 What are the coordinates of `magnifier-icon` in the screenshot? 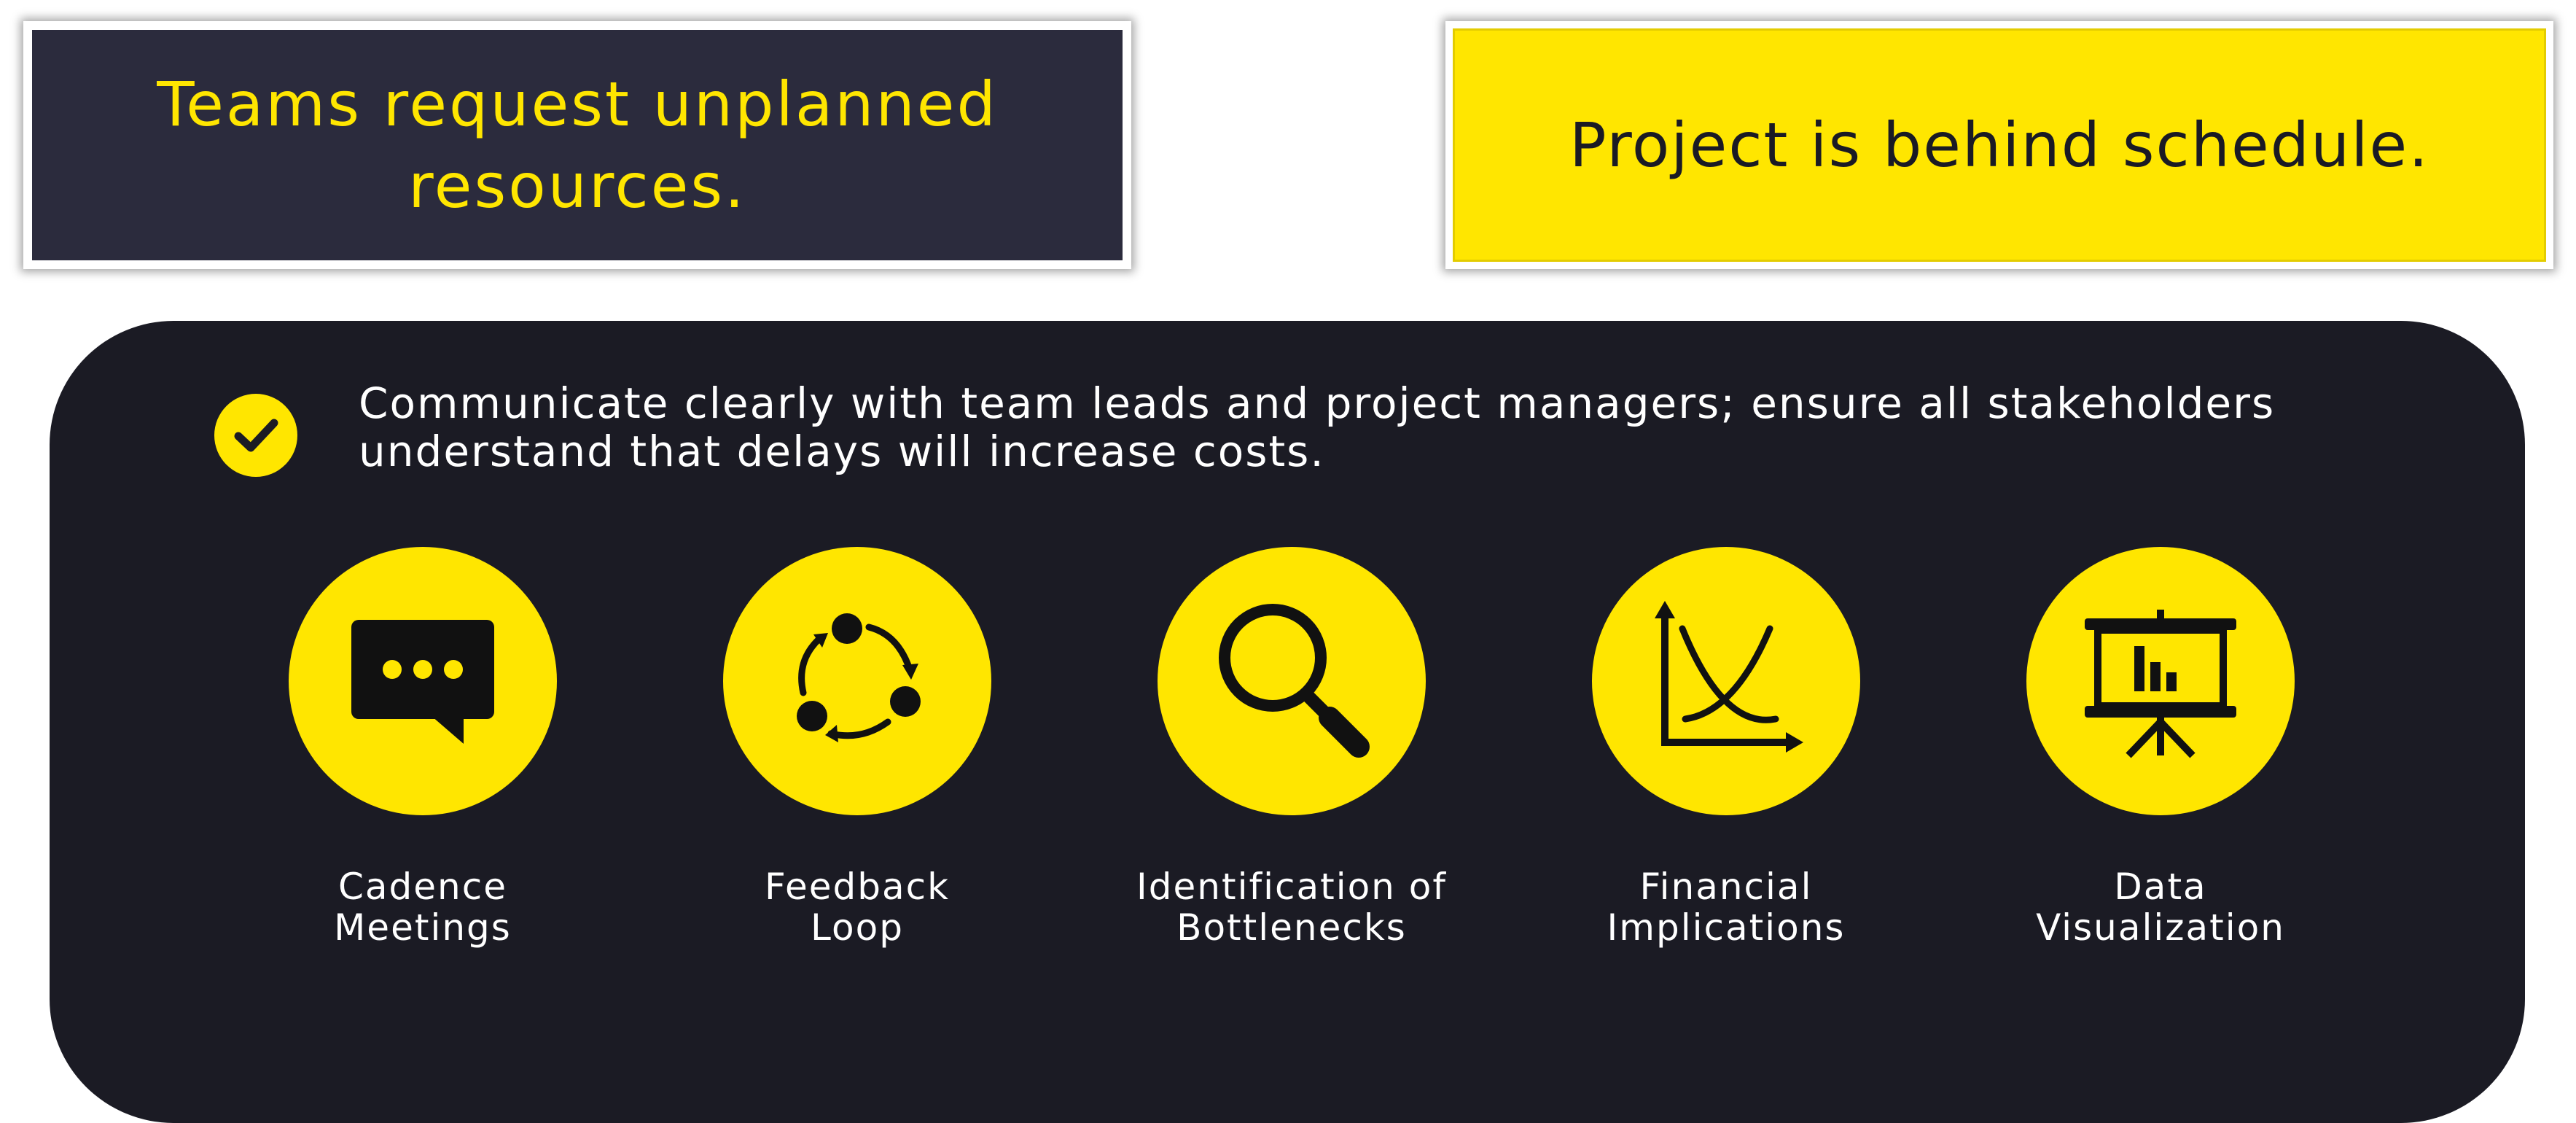 It's located at (1292, 681).